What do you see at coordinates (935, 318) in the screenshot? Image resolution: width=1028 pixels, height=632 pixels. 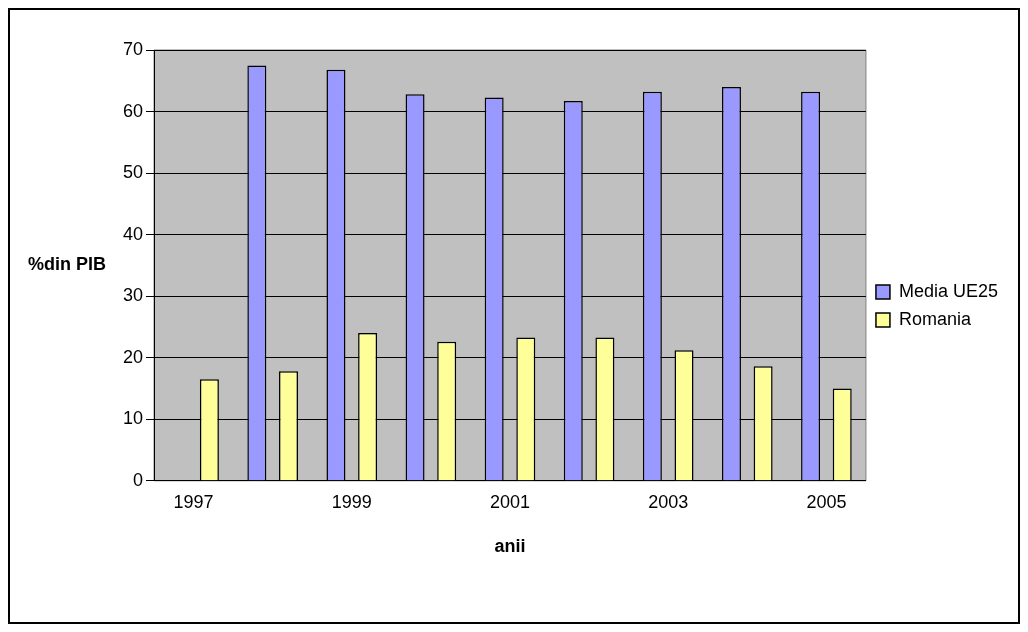 I see `legend-label: Romania` at bounding box center [935, 318].